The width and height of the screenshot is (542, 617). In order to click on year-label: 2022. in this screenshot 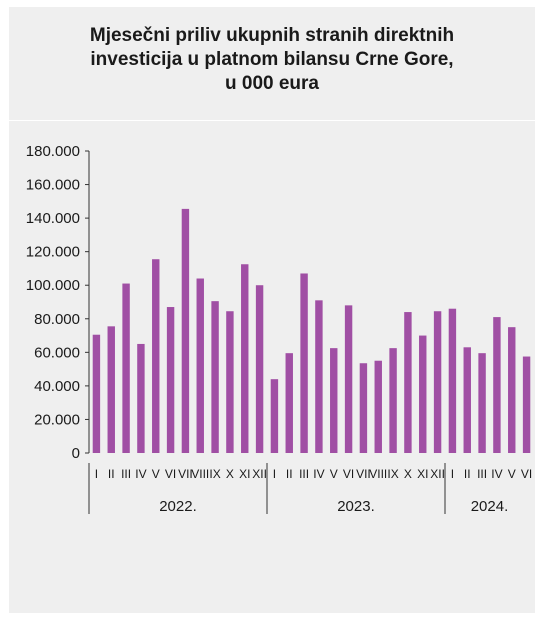, I will do `click(178, 506)`.